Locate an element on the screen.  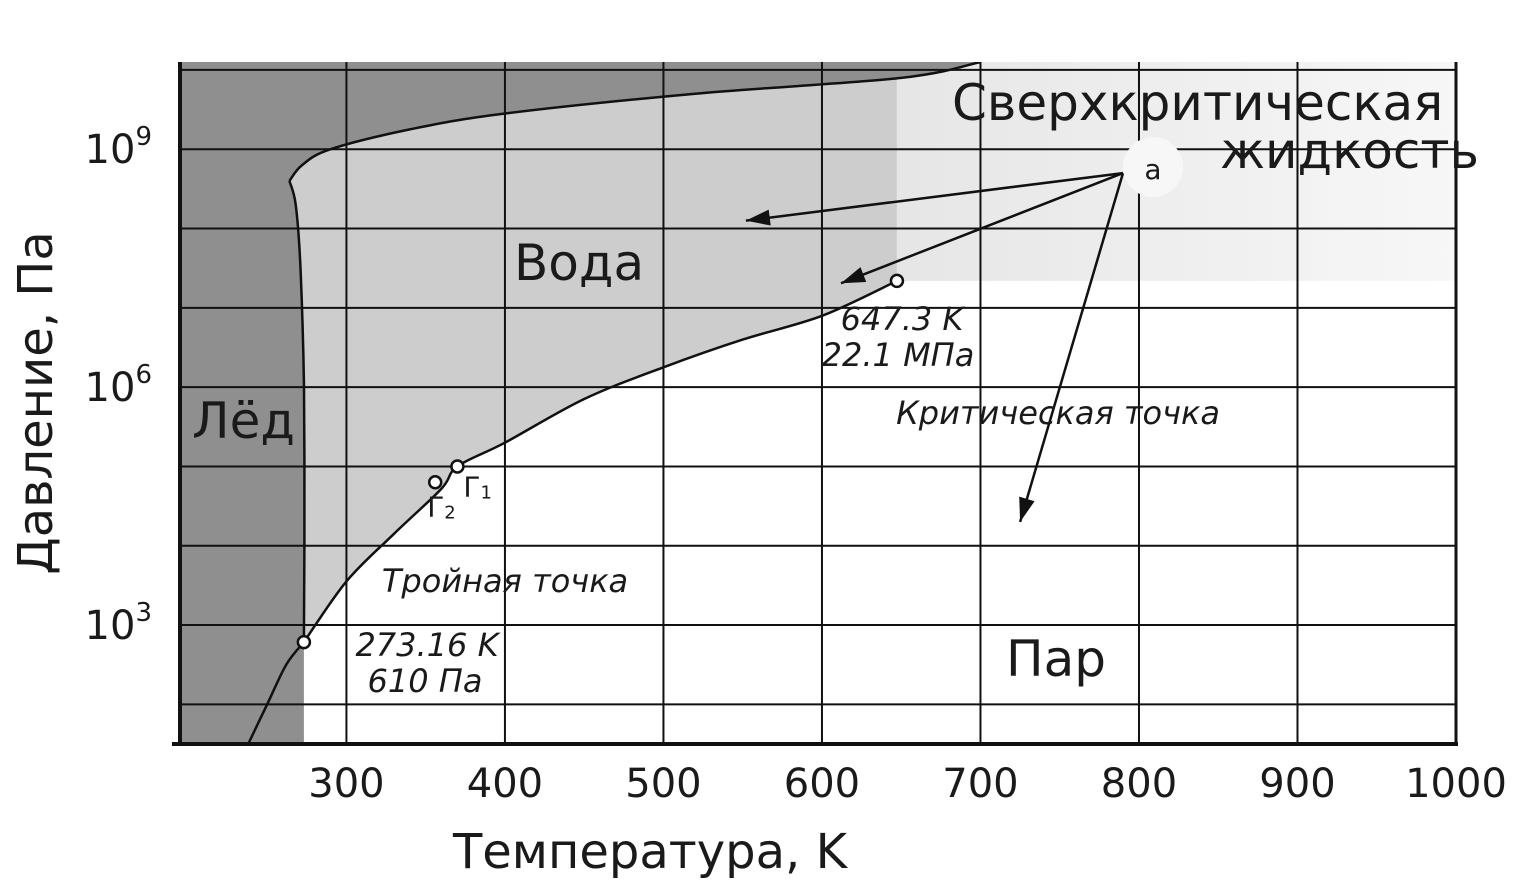
sublimation-curve is located at coordinates (276, 692).